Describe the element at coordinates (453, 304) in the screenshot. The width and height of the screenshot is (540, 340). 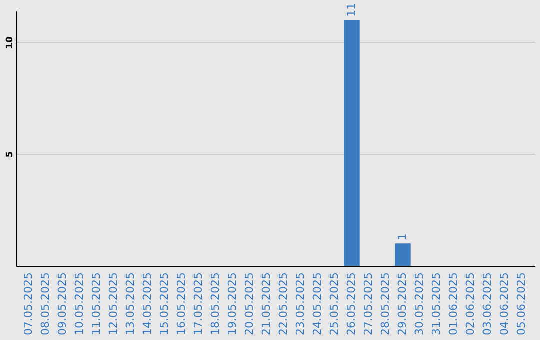
I see `x-tick-label: 01.06.2025` at that location.